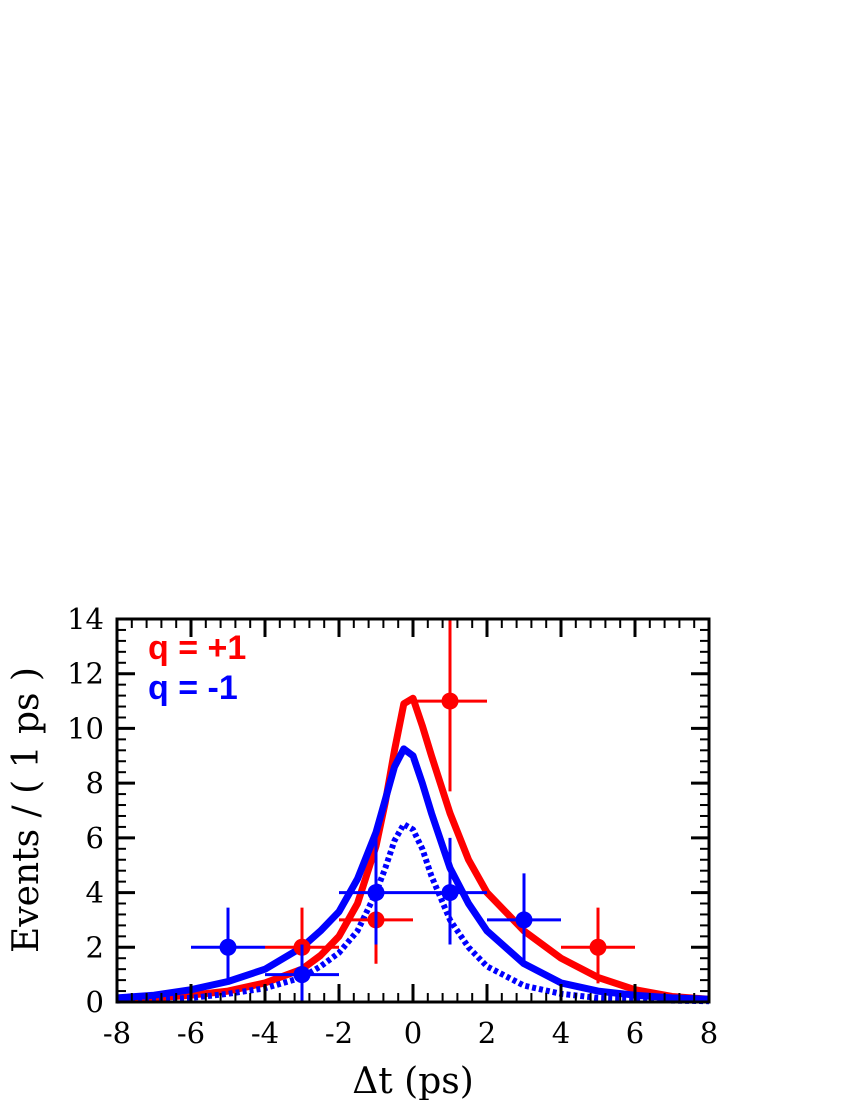  What do you see at coordinates (487, 1033) in the screenshot?
I see `x-tick-label: 2` at bounding box center [487, 1033].